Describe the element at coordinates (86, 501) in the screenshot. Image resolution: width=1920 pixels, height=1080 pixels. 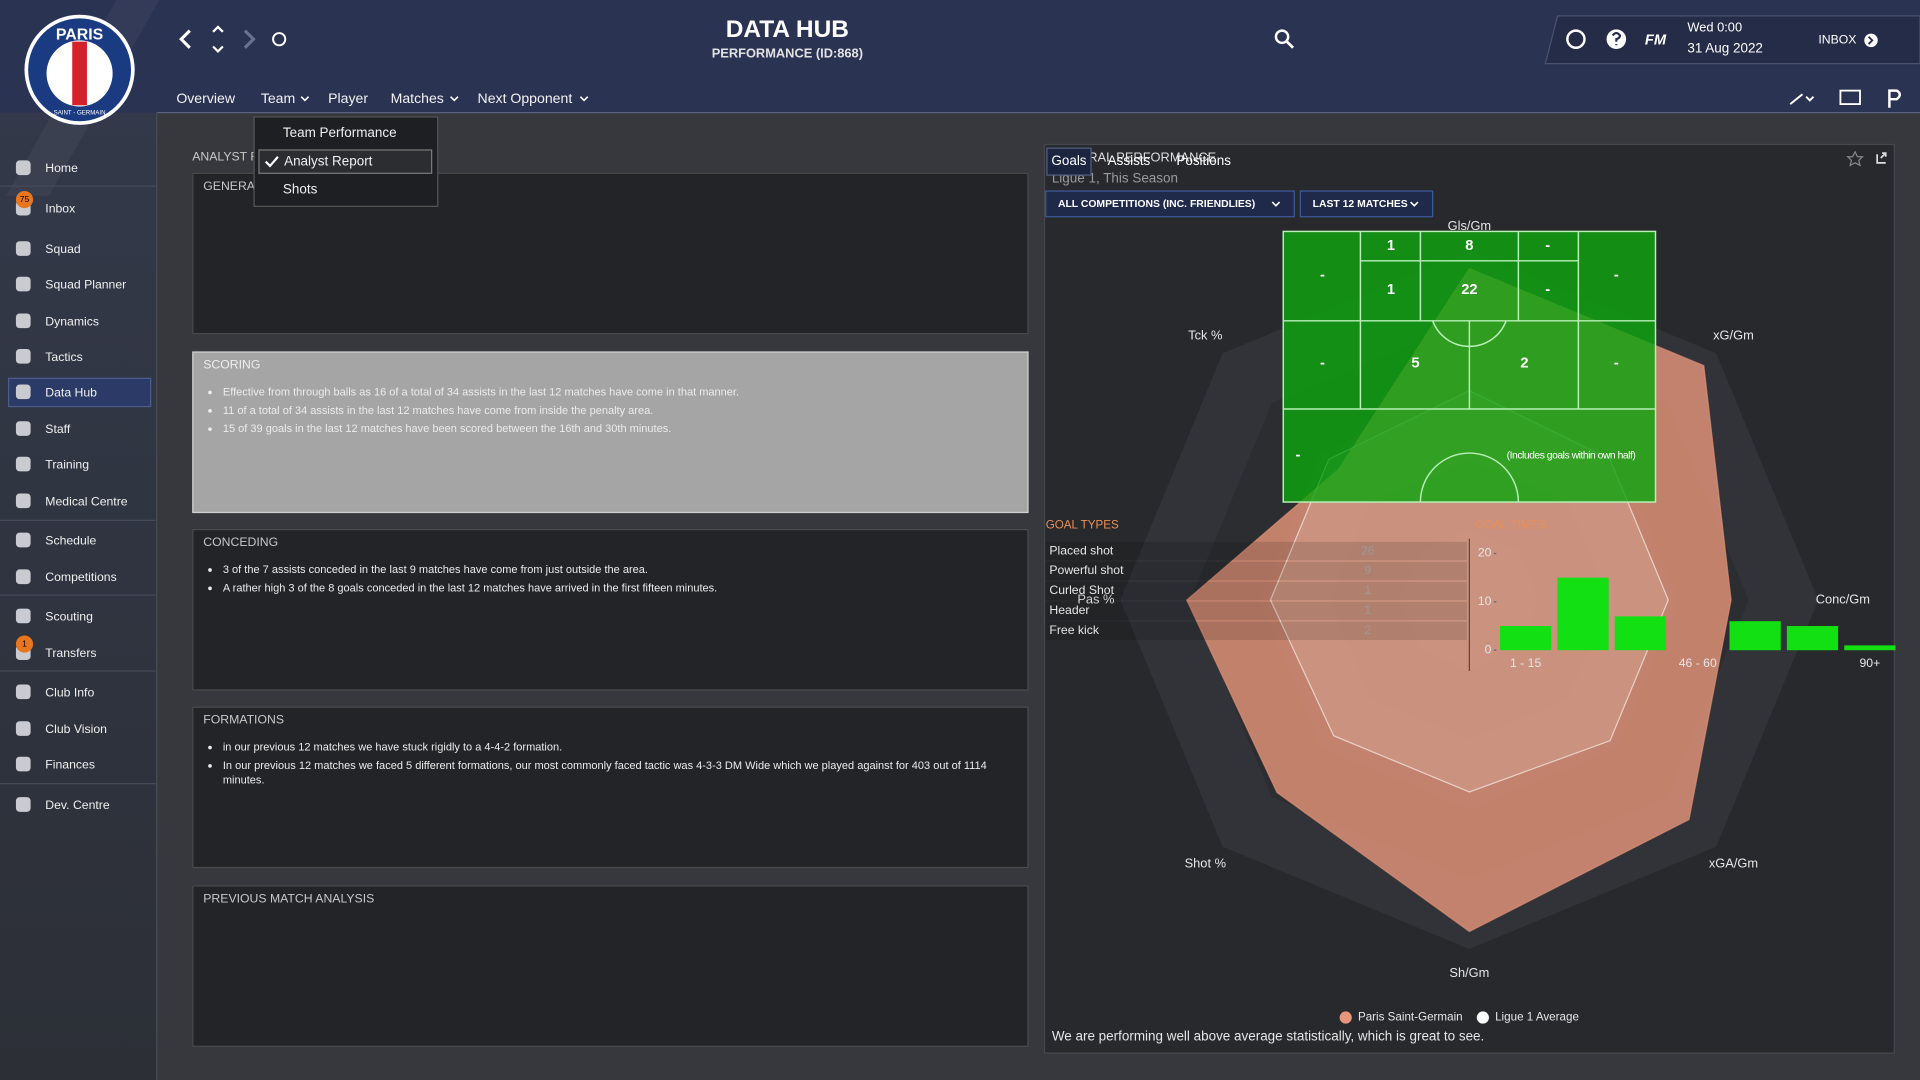
I see `sidebar-item: Medical Centre` at that location.